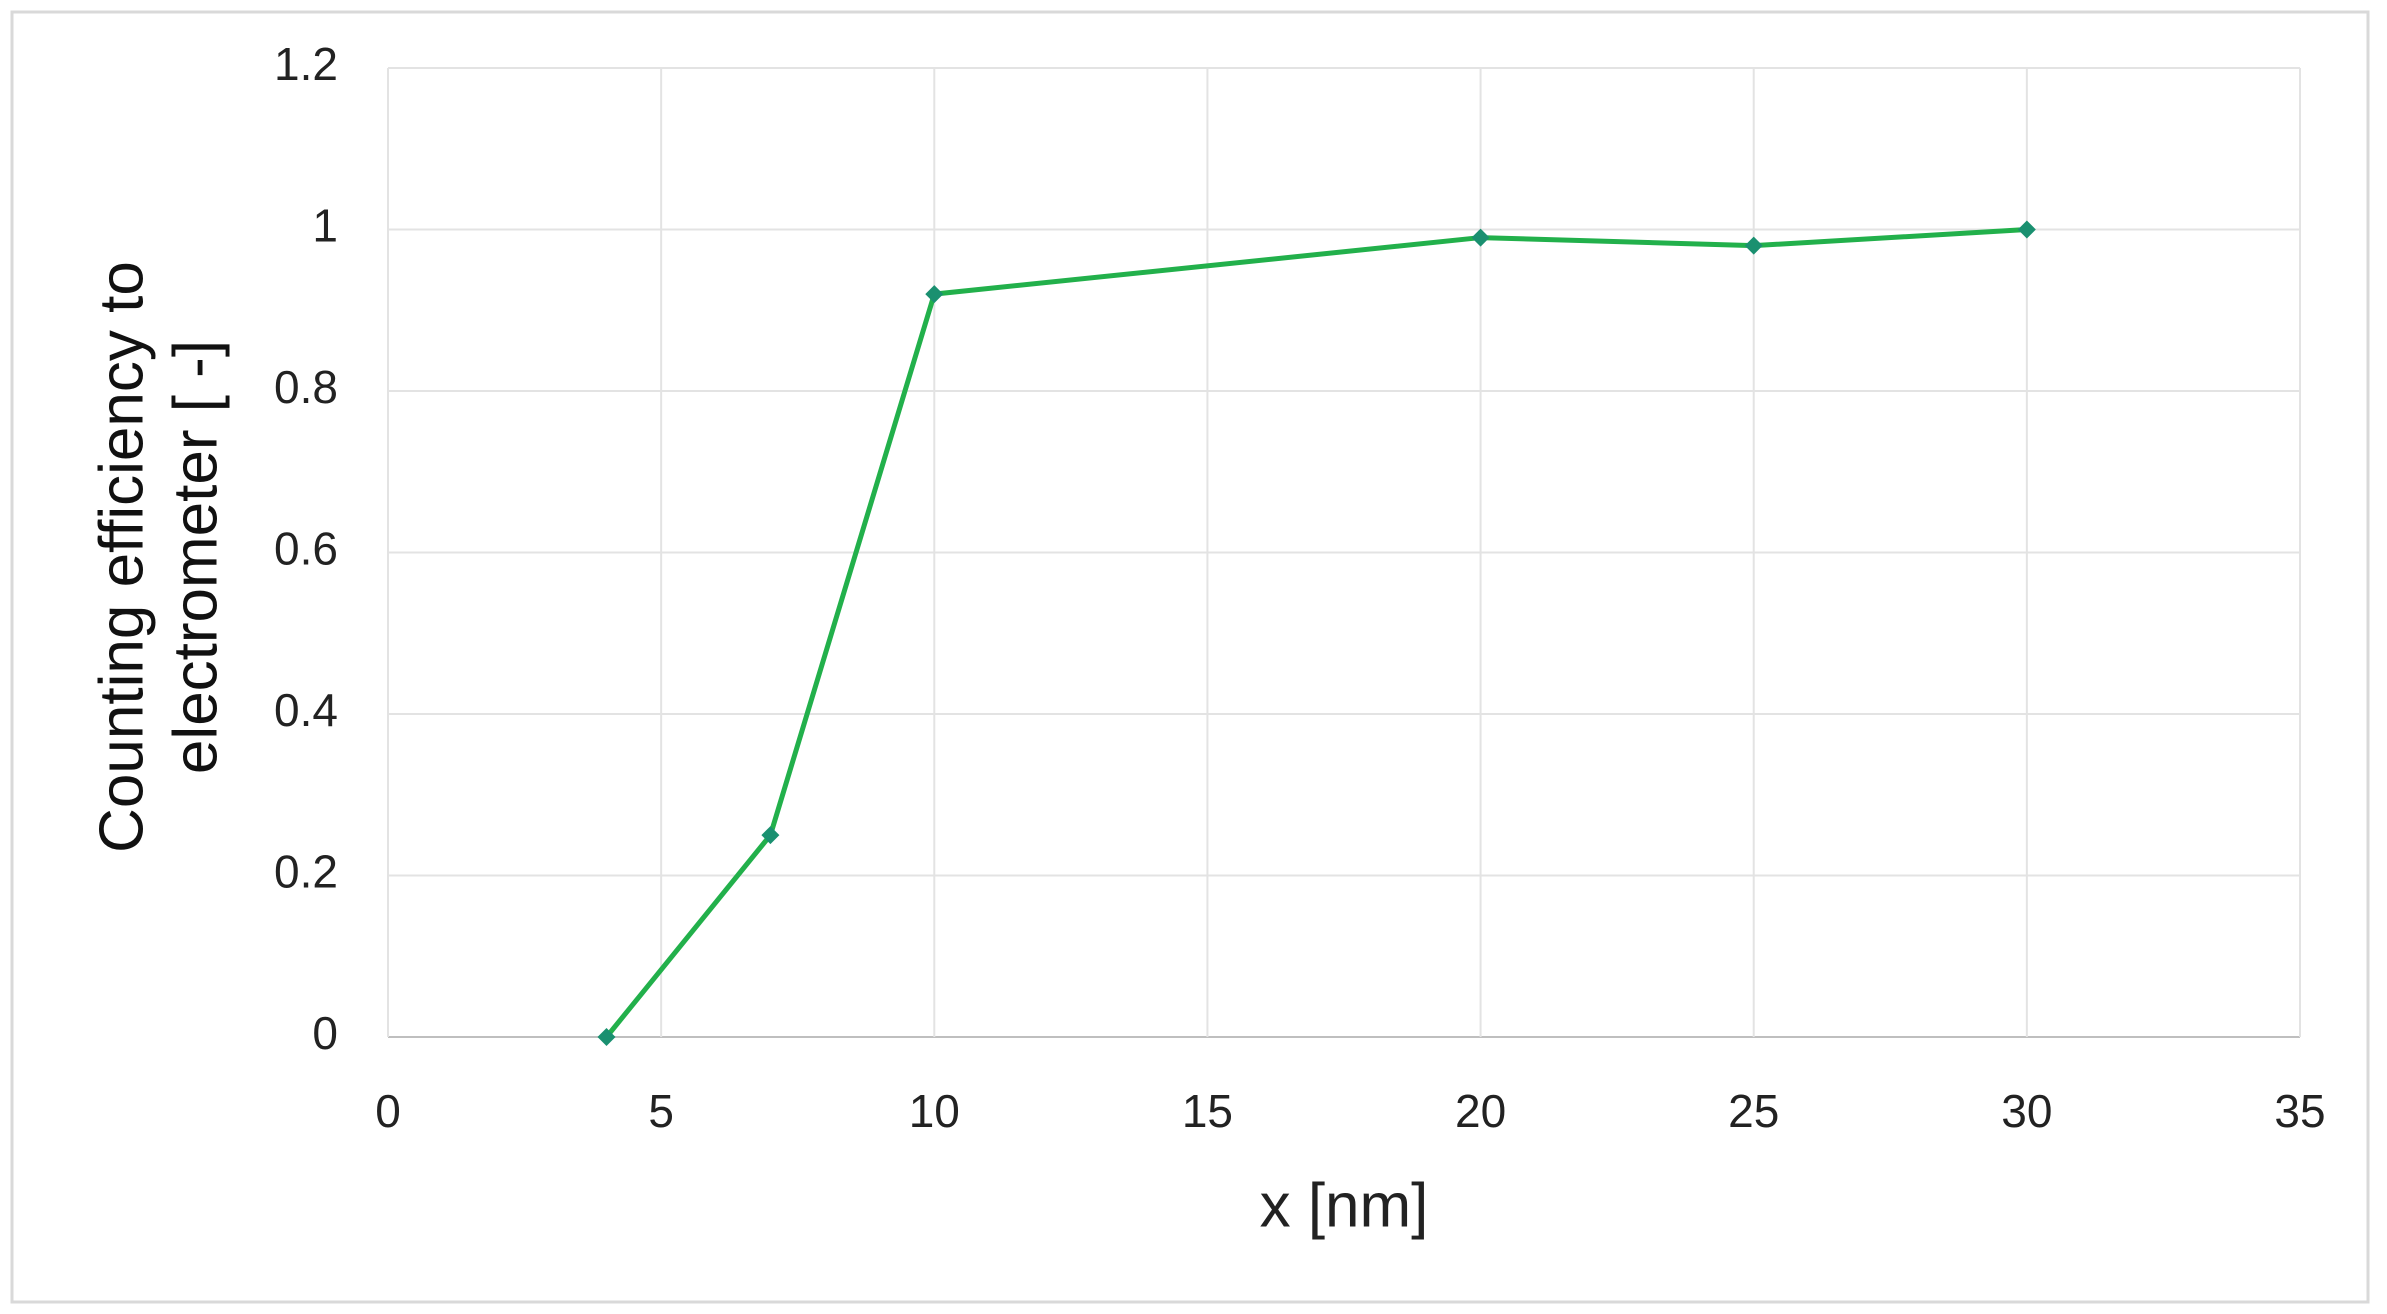  I want to click on y-axis-label: Counting efficiency to electrometer [ -], so click(159, 557).